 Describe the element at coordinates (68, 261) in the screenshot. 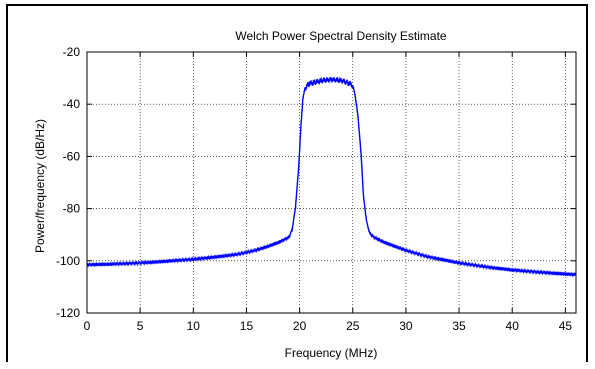

I see `y-tick-label: -100` at that location.